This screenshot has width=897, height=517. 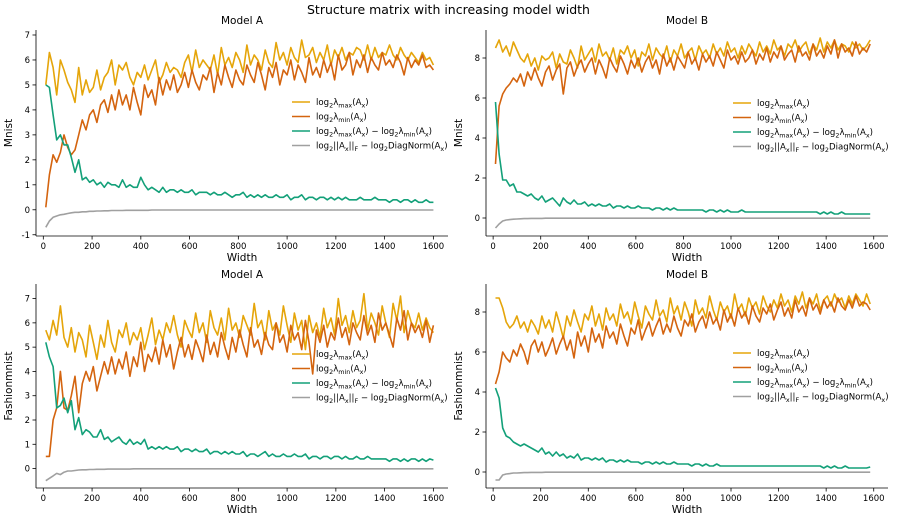 What do you see at coordinates (26, 236) in the screenshot?
I see `y-tick-label: -1` at bounding box center [26, 236].